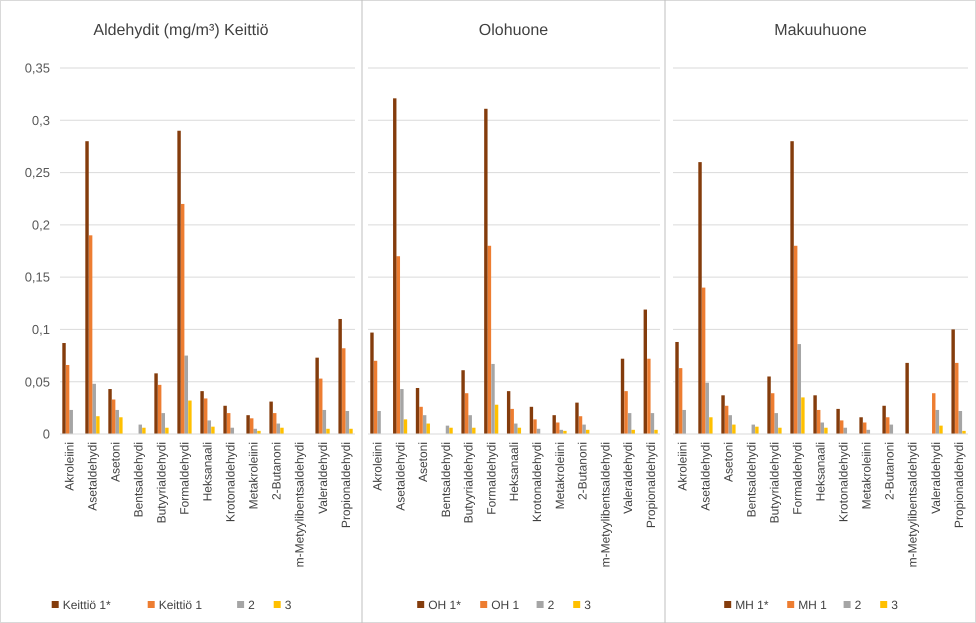  I want to click on x-tick-label: Akroleiini, so click(683, 466).